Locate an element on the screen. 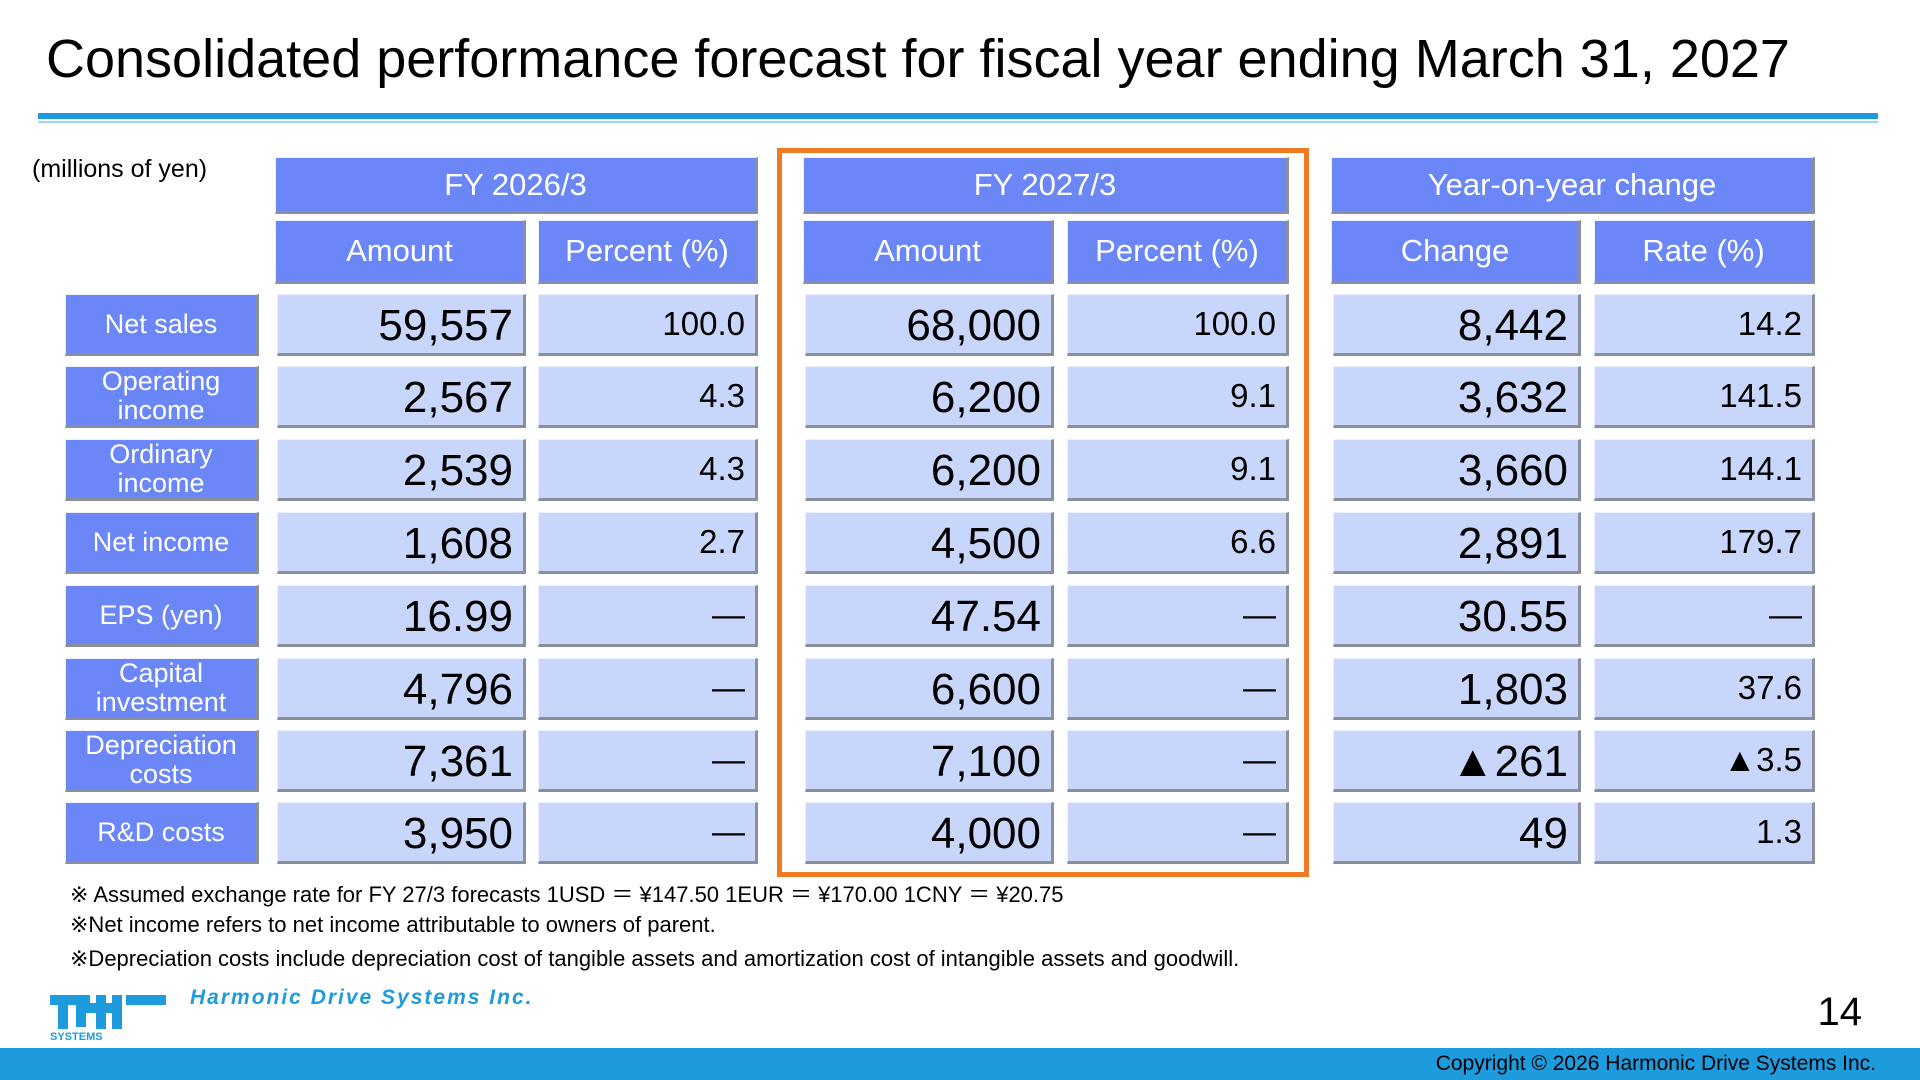  fy2027-percent-net-sales: 100.0 is located at coordinates (1178, 325).